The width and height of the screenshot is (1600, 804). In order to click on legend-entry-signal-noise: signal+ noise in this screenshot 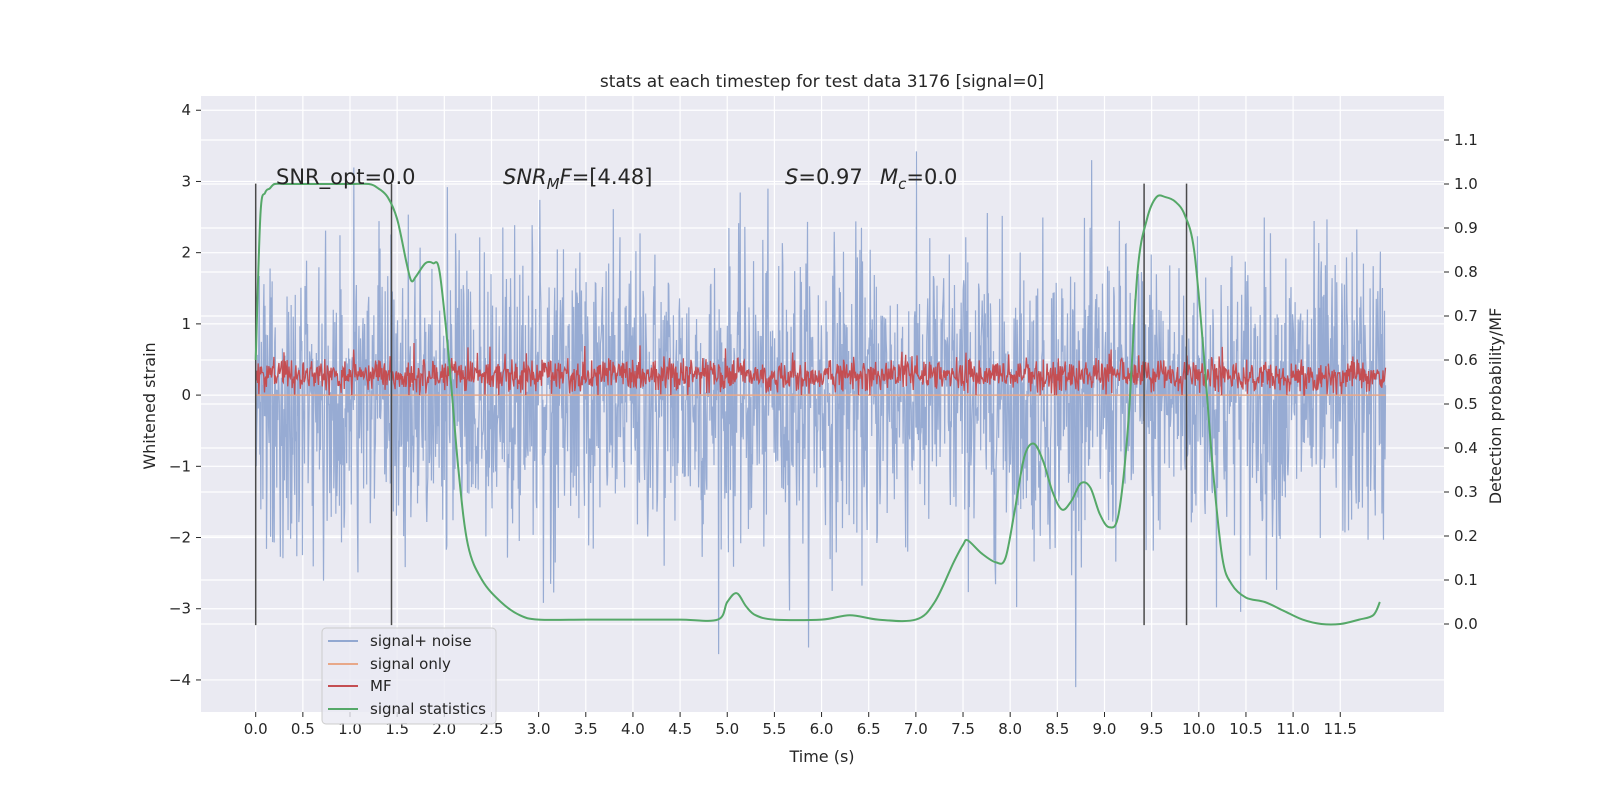, I will do `click(400, 641)`.